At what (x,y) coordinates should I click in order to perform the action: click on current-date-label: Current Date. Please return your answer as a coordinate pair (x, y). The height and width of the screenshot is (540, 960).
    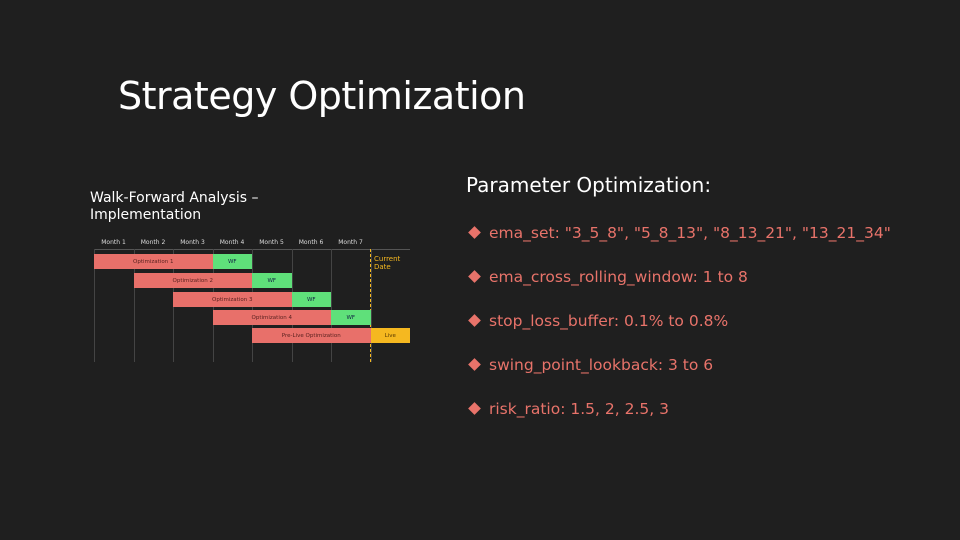
    Looking at the image, I should click on (387, 263).